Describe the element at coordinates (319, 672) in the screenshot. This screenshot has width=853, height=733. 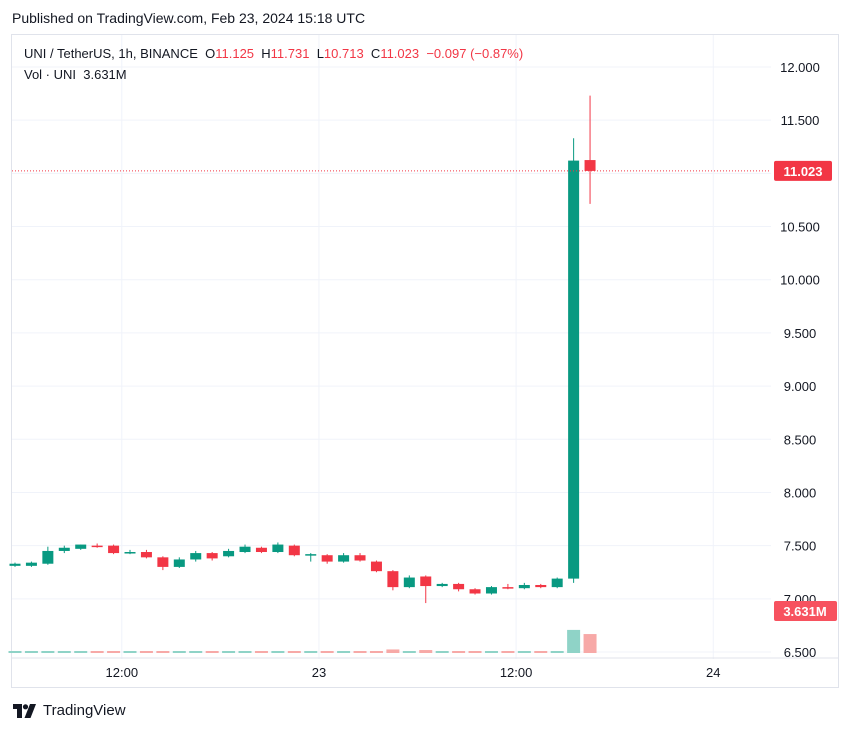
I see `x-tick-label: 23` at that location.